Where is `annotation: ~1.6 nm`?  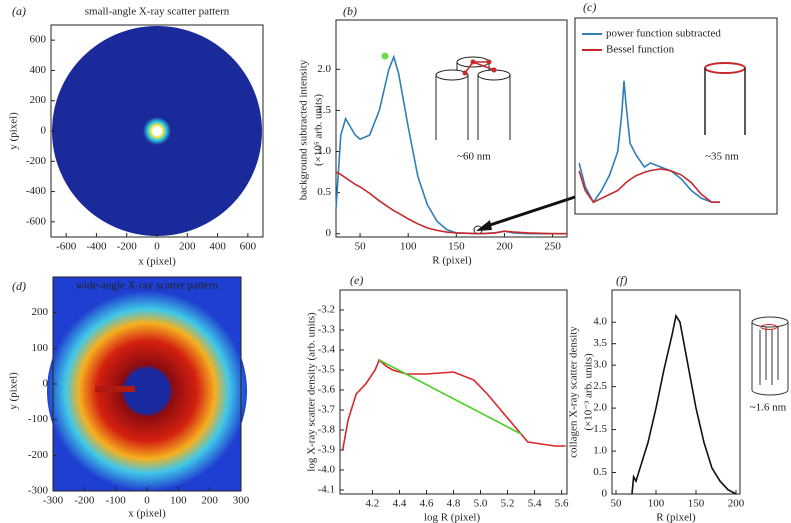
annotation: ~1.6 nm is located at coordinates (768, 408).